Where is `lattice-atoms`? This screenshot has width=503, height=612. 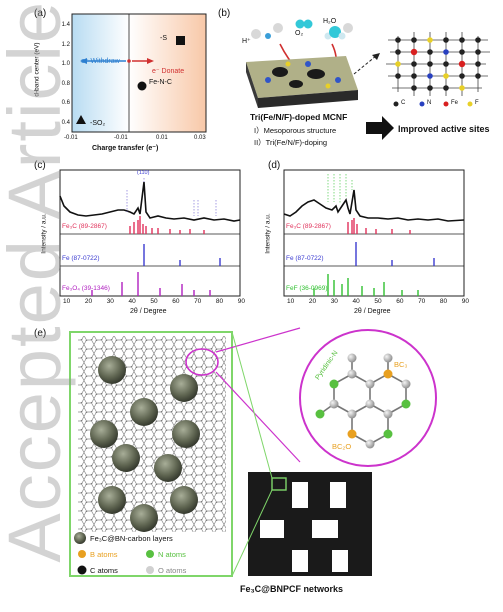
lattice-atoms is located at coordinates (438, 64).